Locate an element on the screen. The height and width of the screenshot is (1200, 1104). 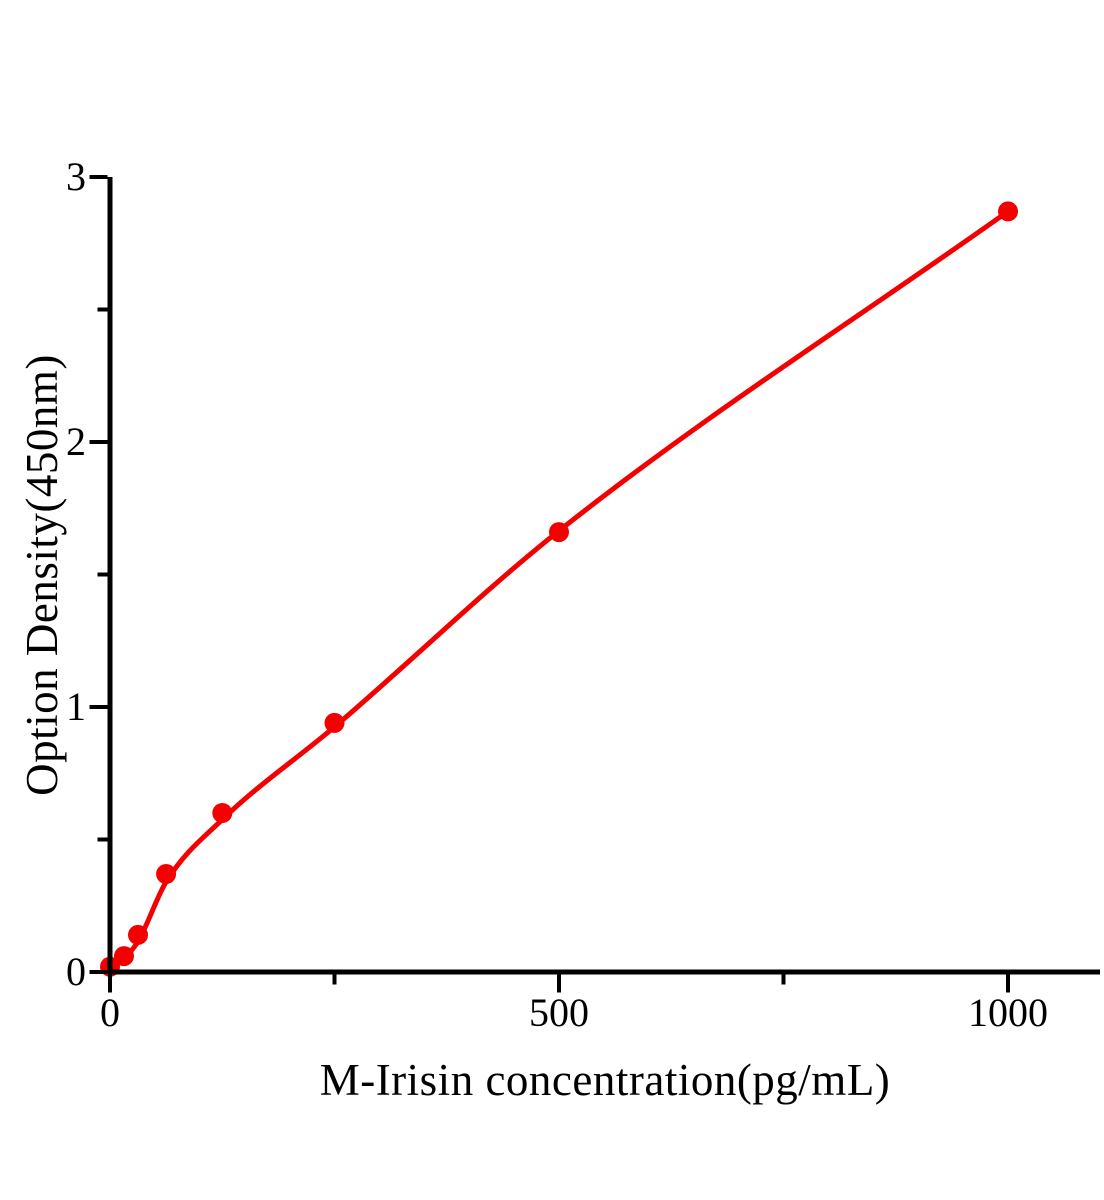
y-axis-title: Option Density(450nm) is located at coordinates (42, 575).